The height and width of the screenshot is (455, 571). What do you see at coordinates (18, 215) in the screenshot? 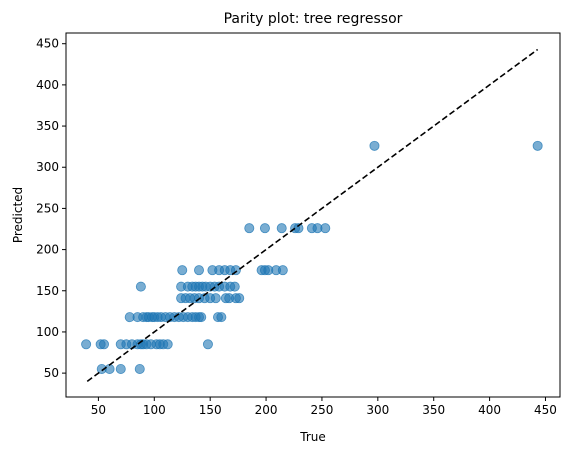
I see `y-axis-label: Predicted` at bounding box center [18, 215].